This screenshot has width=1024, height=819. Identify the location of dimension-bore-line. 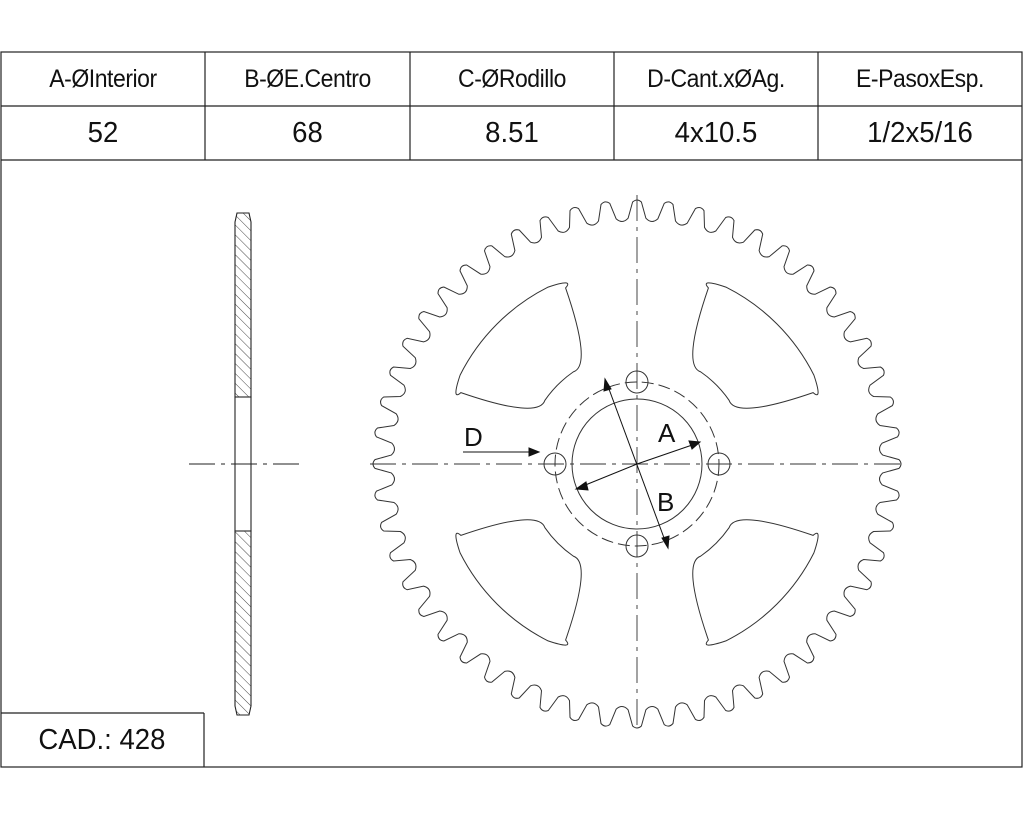
(607, 476).